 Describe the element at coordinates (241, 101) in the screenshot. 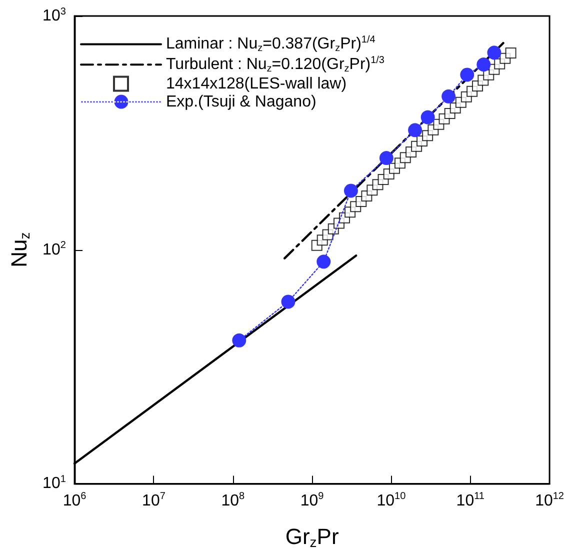

I see `legend-label: Exp.(Tsuji & Nagano)` at that location.